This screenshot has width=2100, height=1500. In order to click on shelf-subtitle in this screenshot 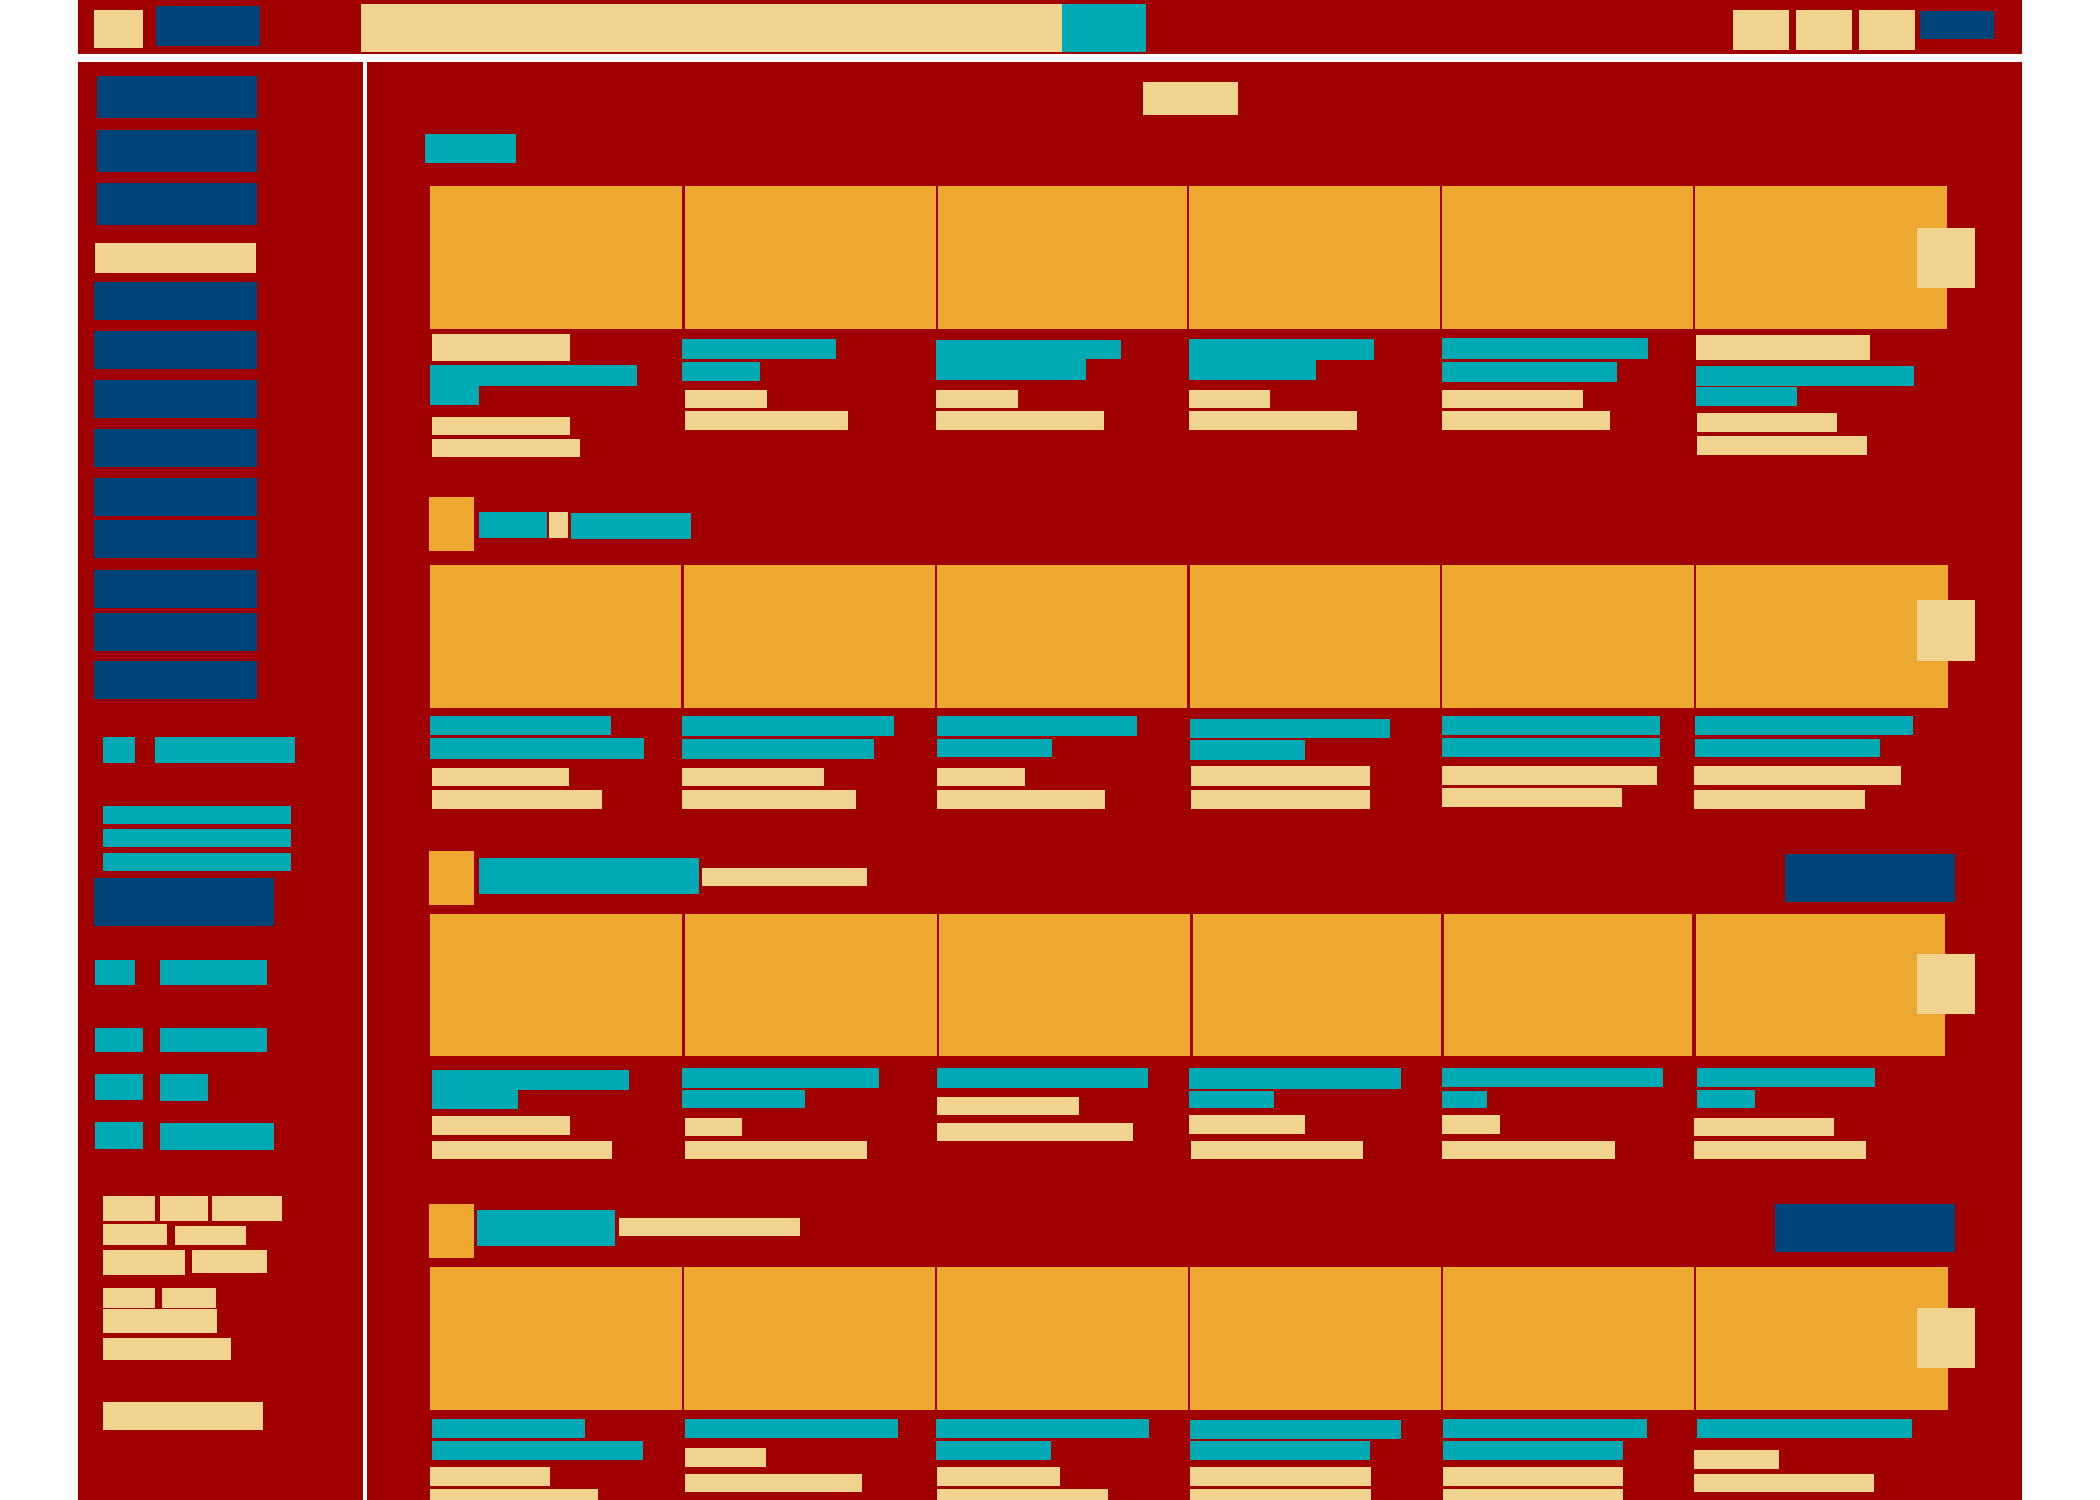, I will do `click(631, 526)`.